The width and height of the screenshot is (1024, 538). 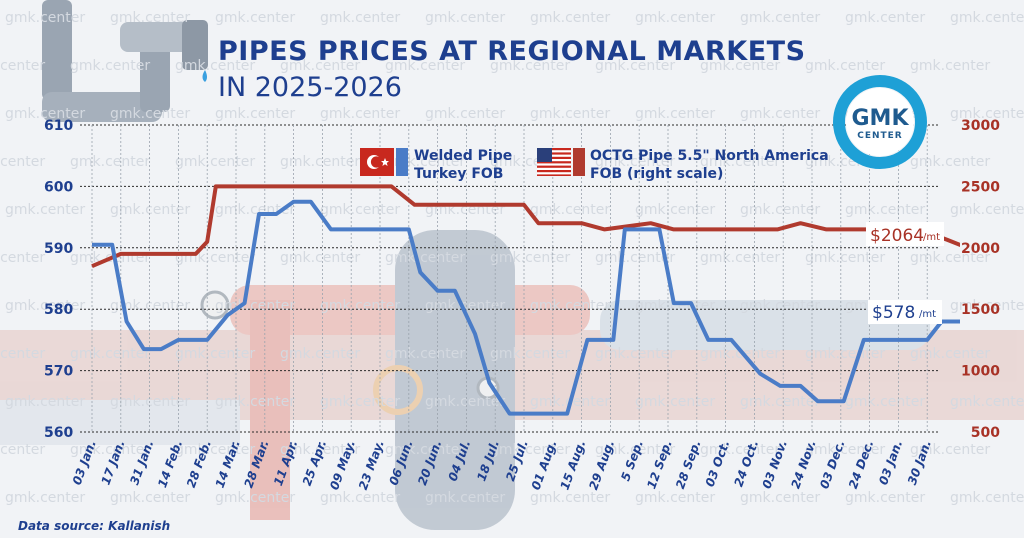 I want to click on logo-subtext: CENTER, so click(x=880, y=136).